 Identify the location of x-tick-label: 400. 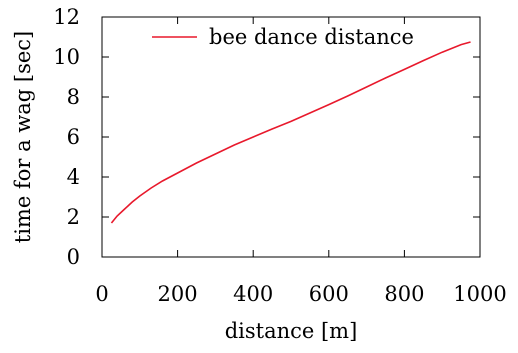
(253, 294).